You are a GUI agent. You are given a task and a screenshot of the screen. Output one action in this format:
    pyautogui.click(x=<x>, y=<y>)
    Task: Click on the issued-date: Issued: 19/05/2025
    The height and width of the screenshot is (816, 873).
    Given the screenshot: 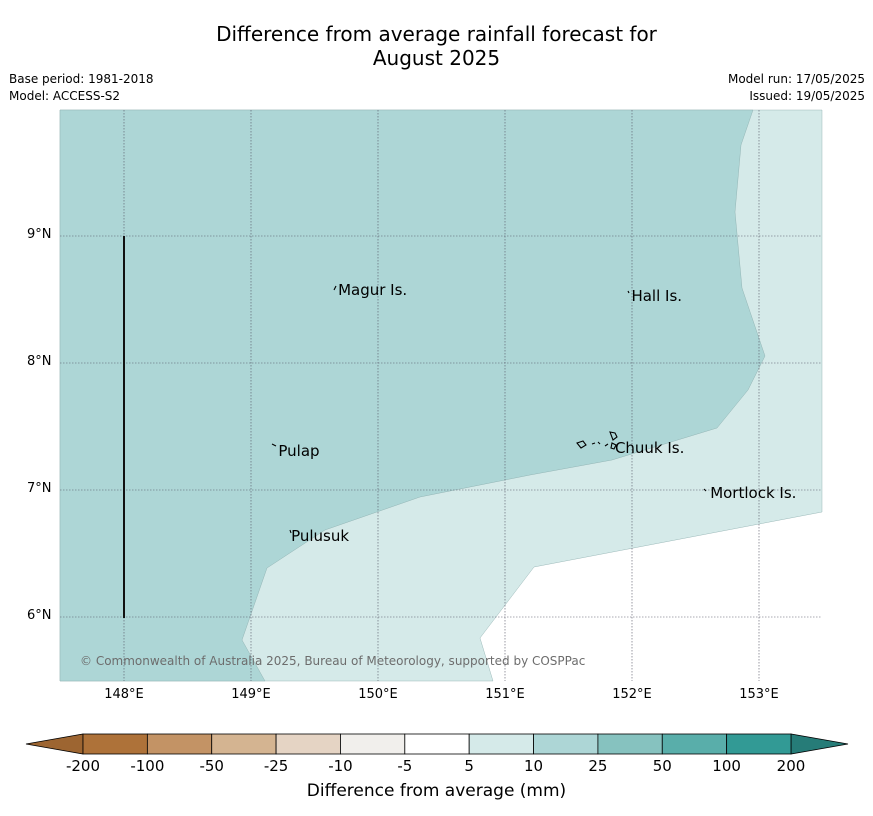 What is the action you would take?
    pyautogui.click(x=807, y=96)
    